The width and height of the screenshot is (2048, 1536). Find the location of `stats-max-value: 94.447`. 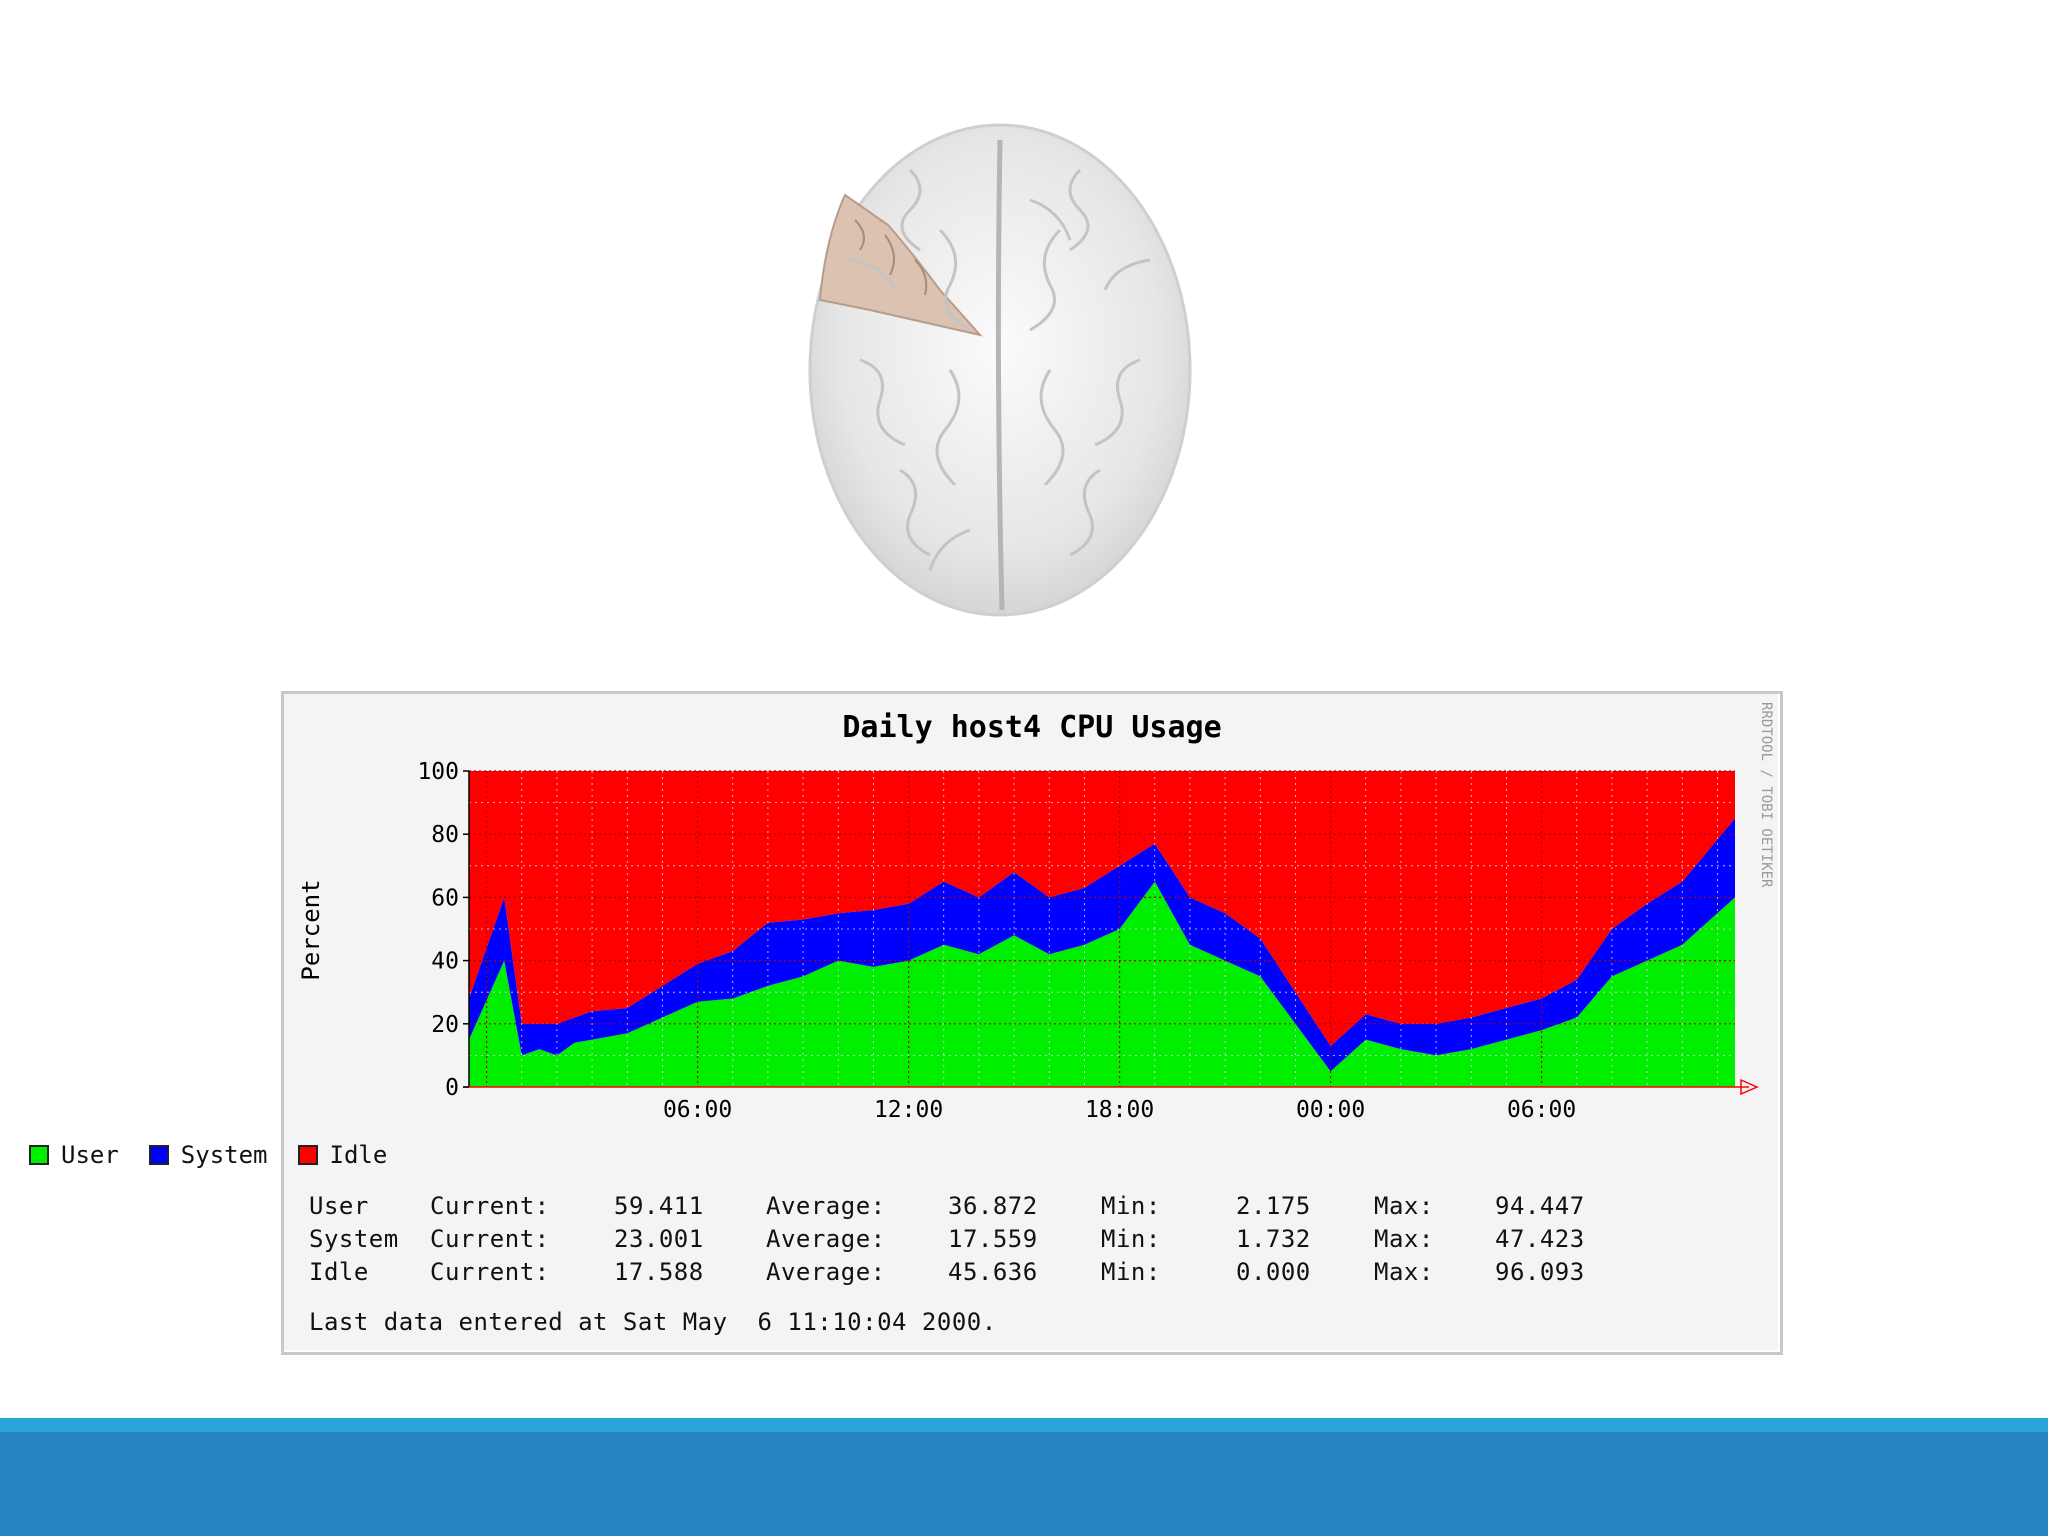

stats-max-value: 94.447 is located at coordinates (1540, 1206).